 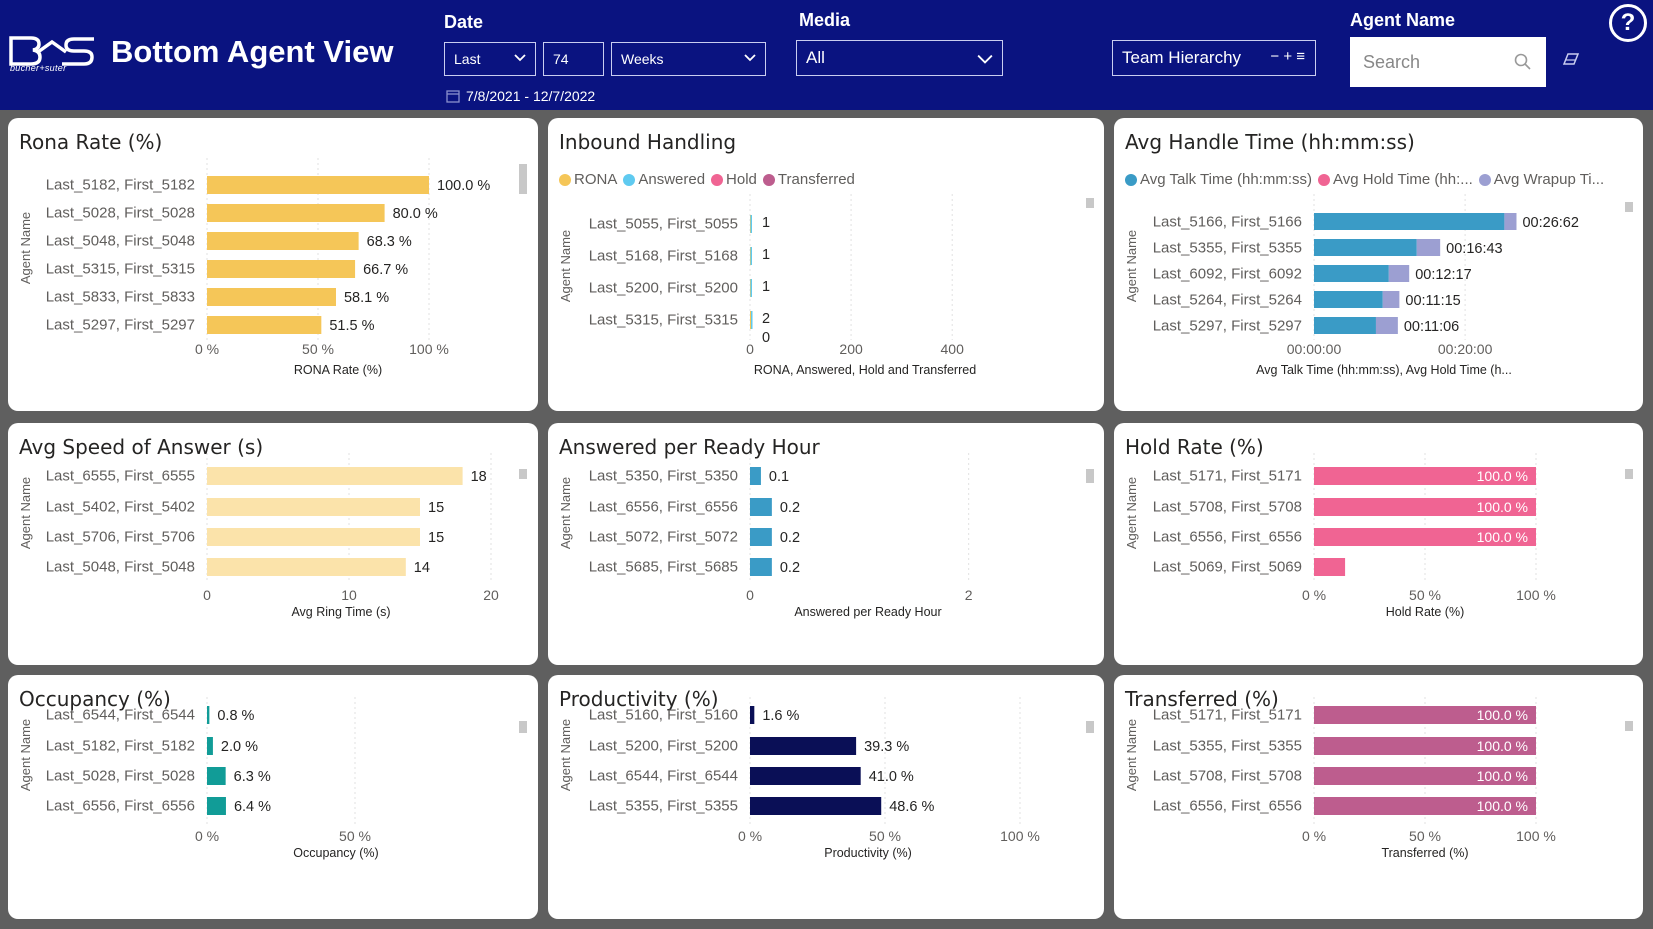 I want to click on x-tick-label: 20, so click(x=491, y=595).